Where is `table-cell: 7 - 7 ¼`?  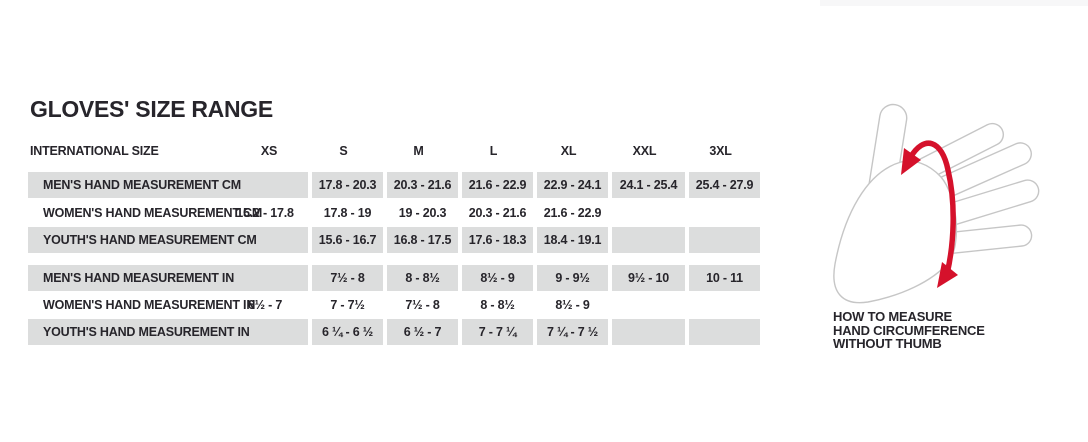 table-cell: 7 - 7 ¼ is located at coordinates (497, 332).